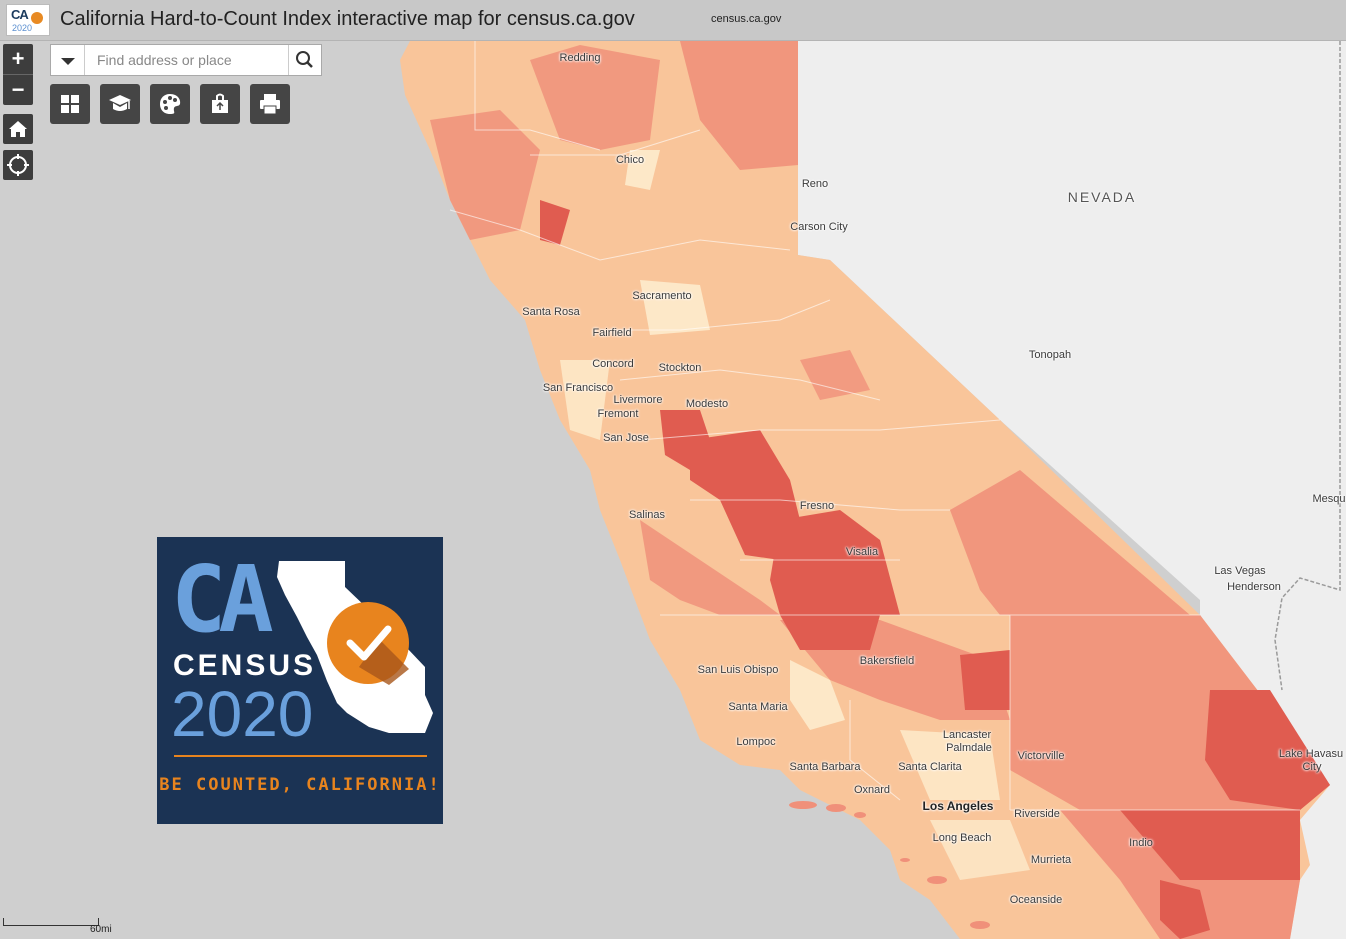 The height and width of the screenshot is (939, 1346). Describe the element at coordinates (18, 89) in the screenshot. I see `zoom-out-button: −` at that location.